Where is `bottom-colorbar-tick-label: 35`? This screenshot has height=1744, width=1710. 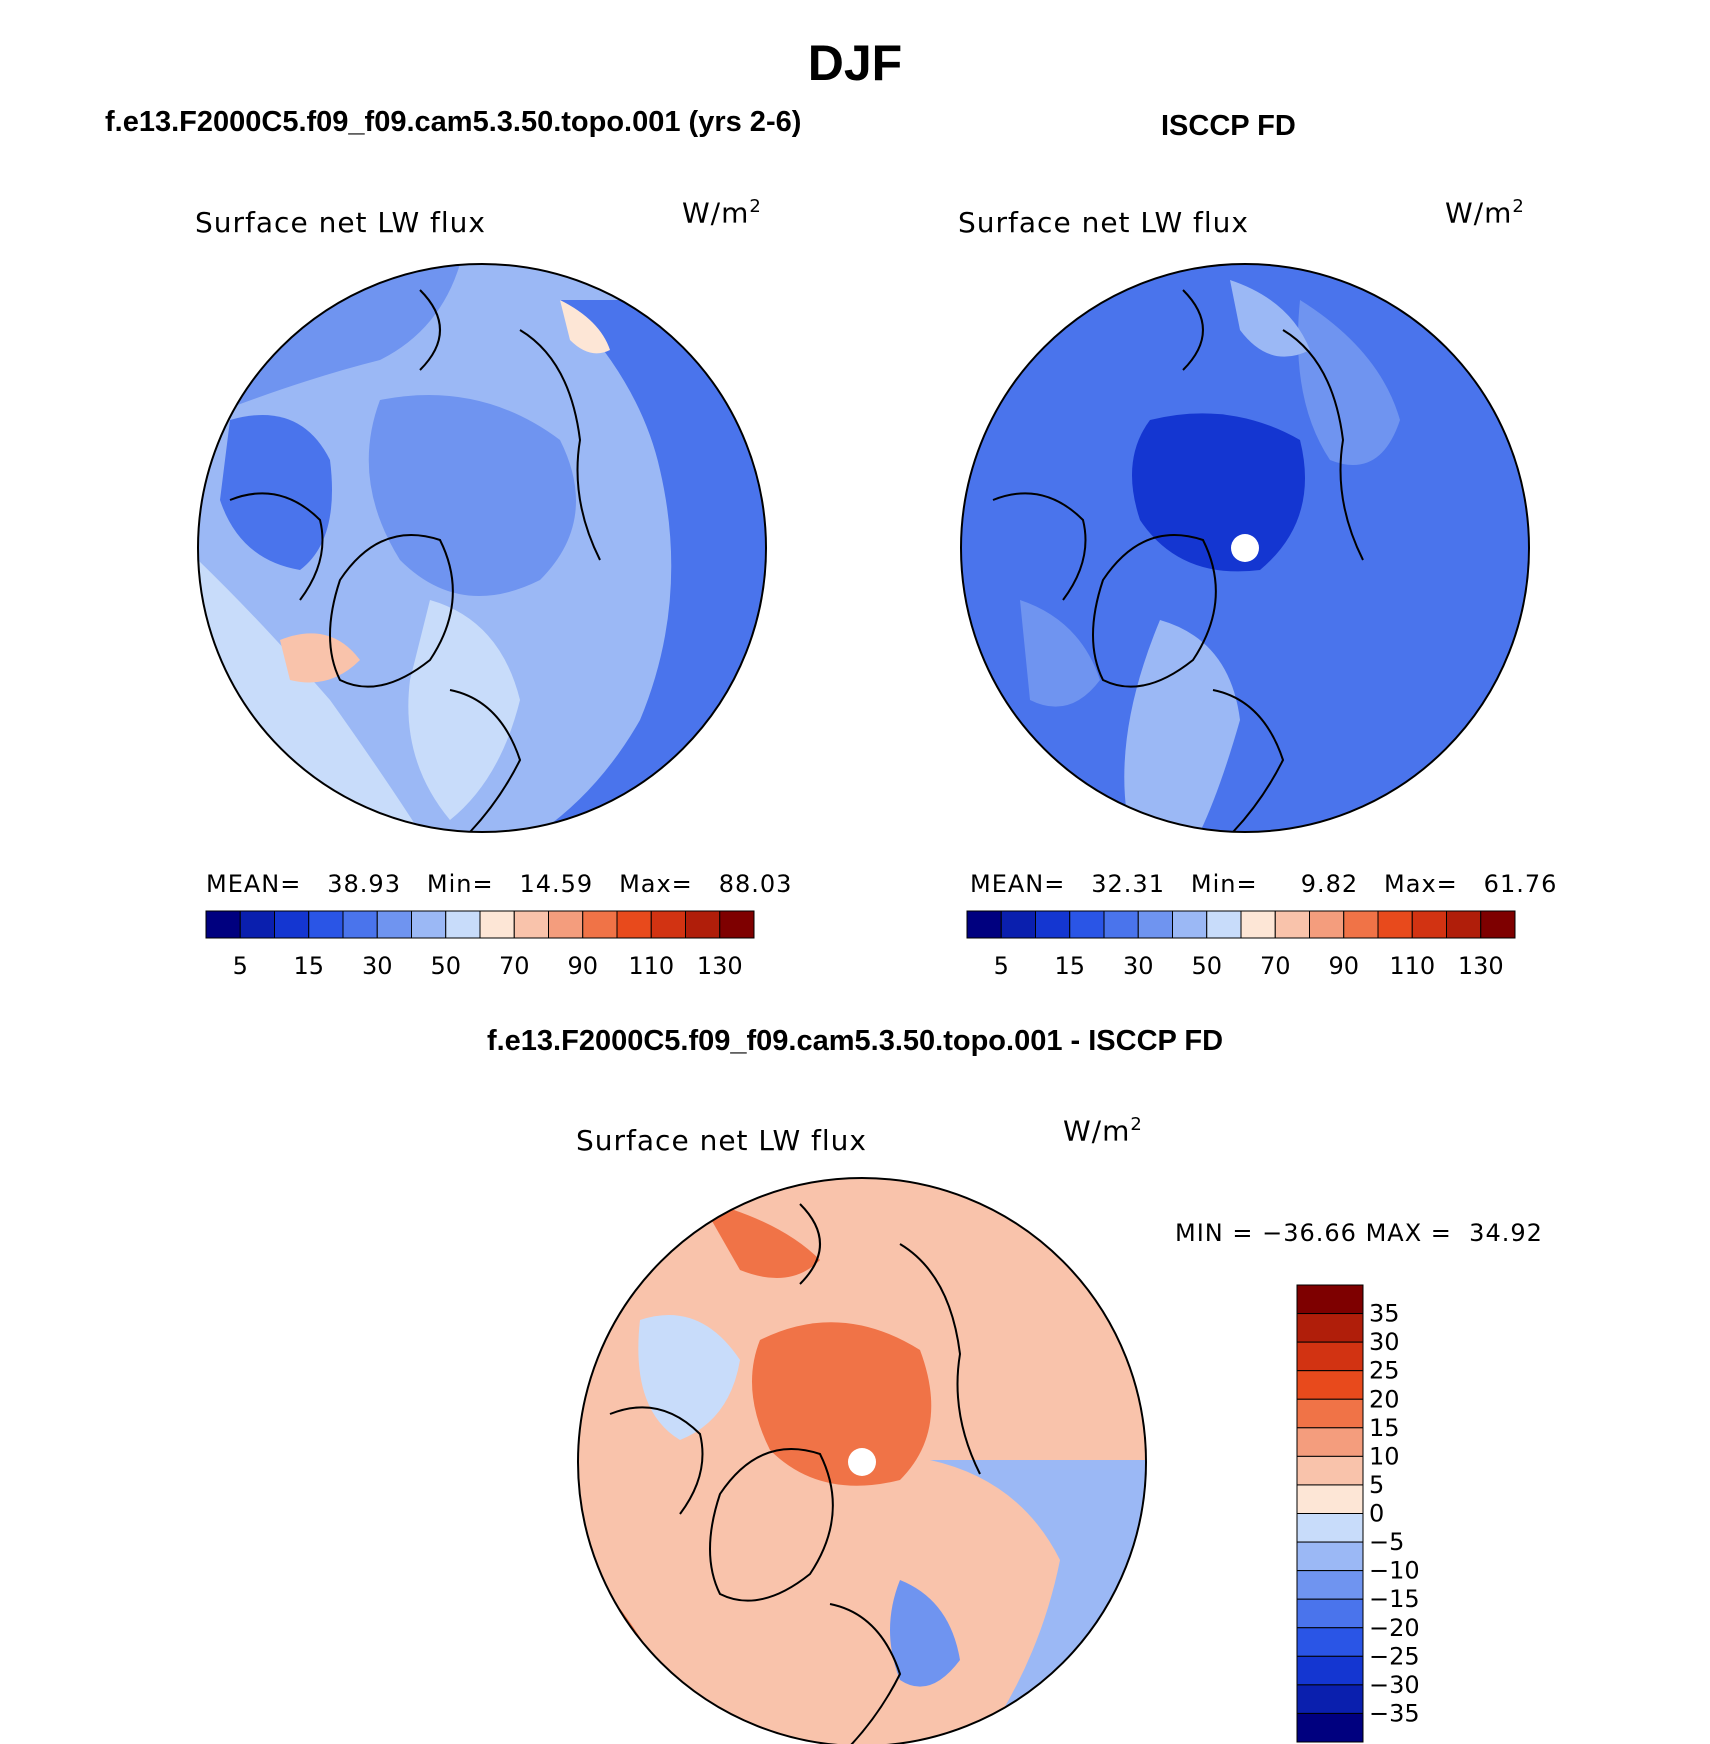
bottom-colorbar-tick-label: 35 is located at coordinates (1384, 1314).